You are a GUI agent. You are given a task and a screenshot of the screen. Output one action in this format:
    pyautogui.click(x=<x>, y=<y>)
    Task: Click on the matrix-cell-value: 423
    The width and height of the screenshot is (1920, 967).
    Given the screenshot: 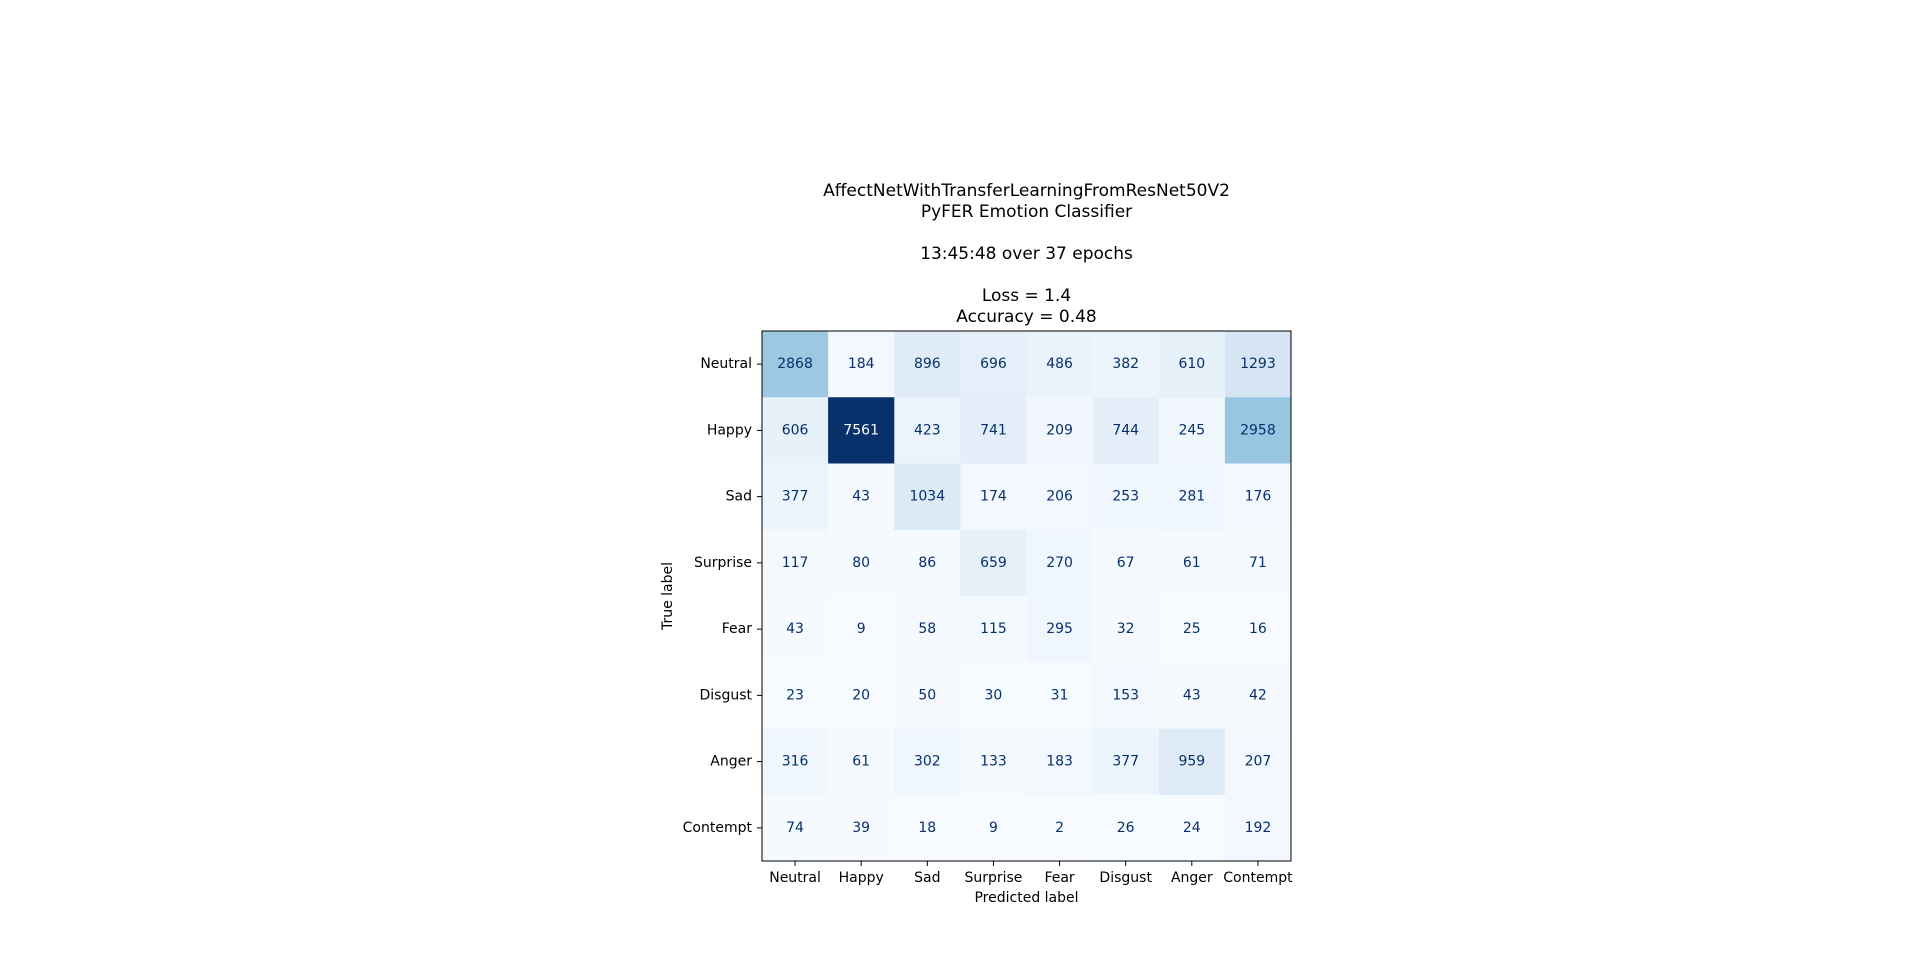 What is the action you would take?
    pyautogui.click(x=927, y=430)
    